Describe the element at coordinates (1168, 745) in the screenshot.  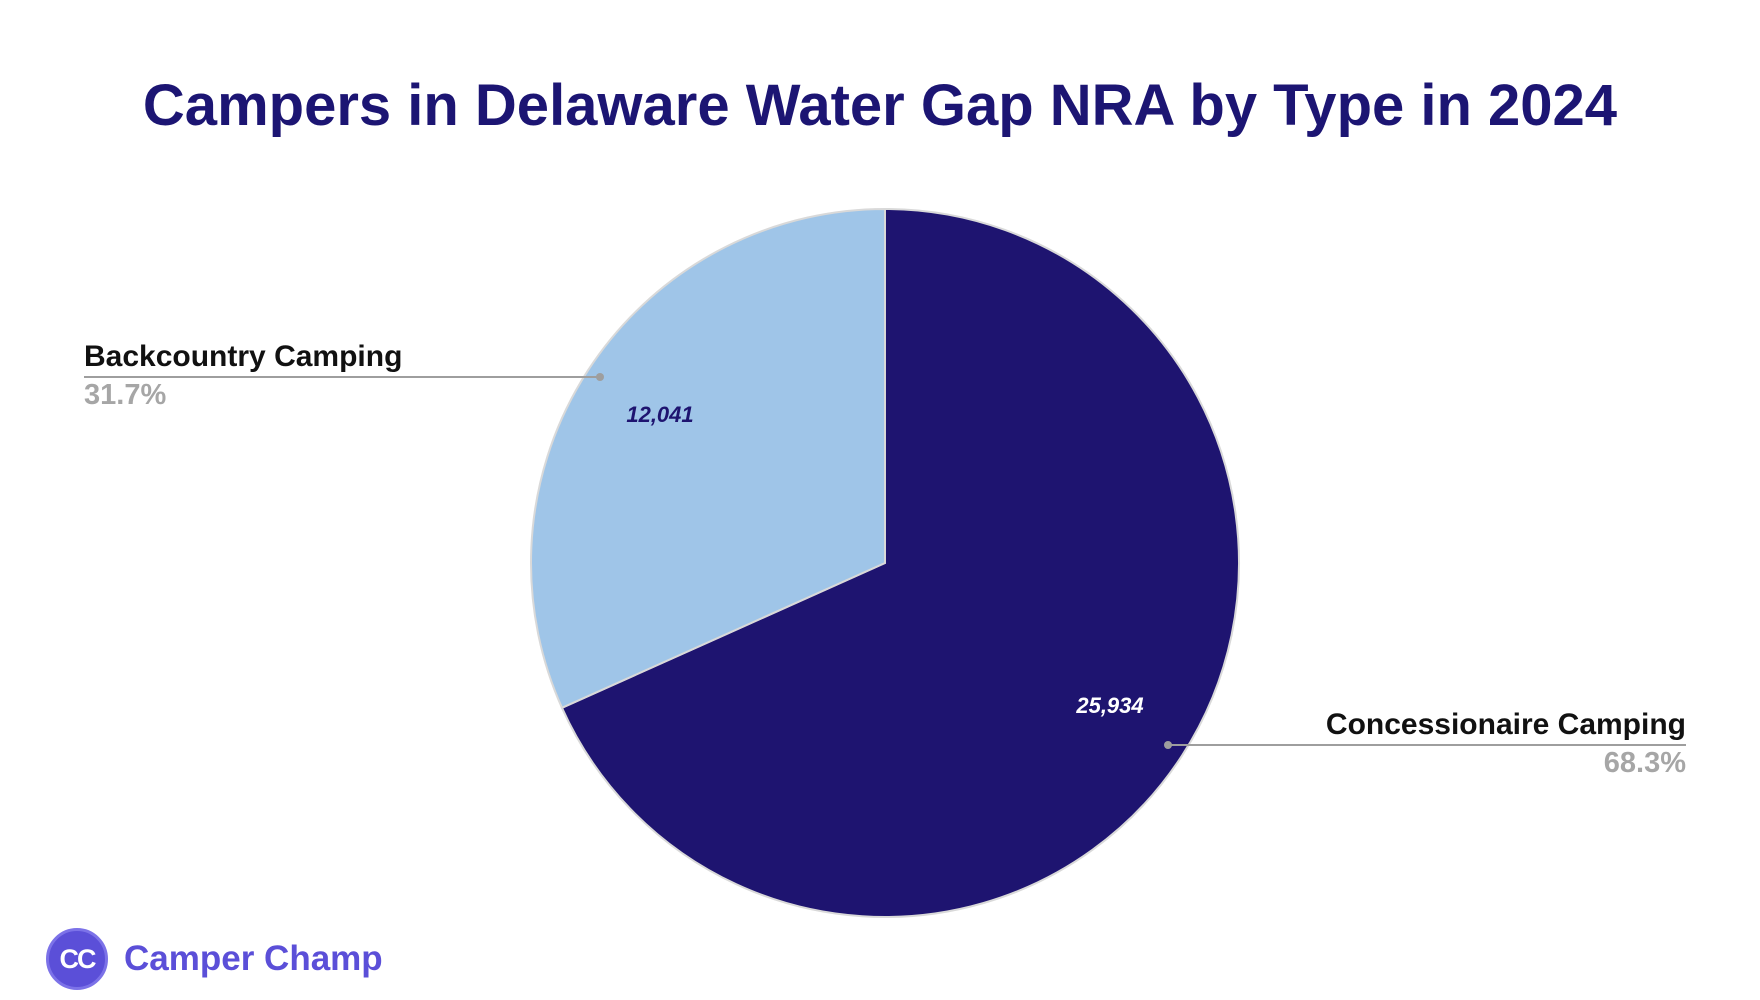
I see `leader-dot-concessionaire-camping` at that location.